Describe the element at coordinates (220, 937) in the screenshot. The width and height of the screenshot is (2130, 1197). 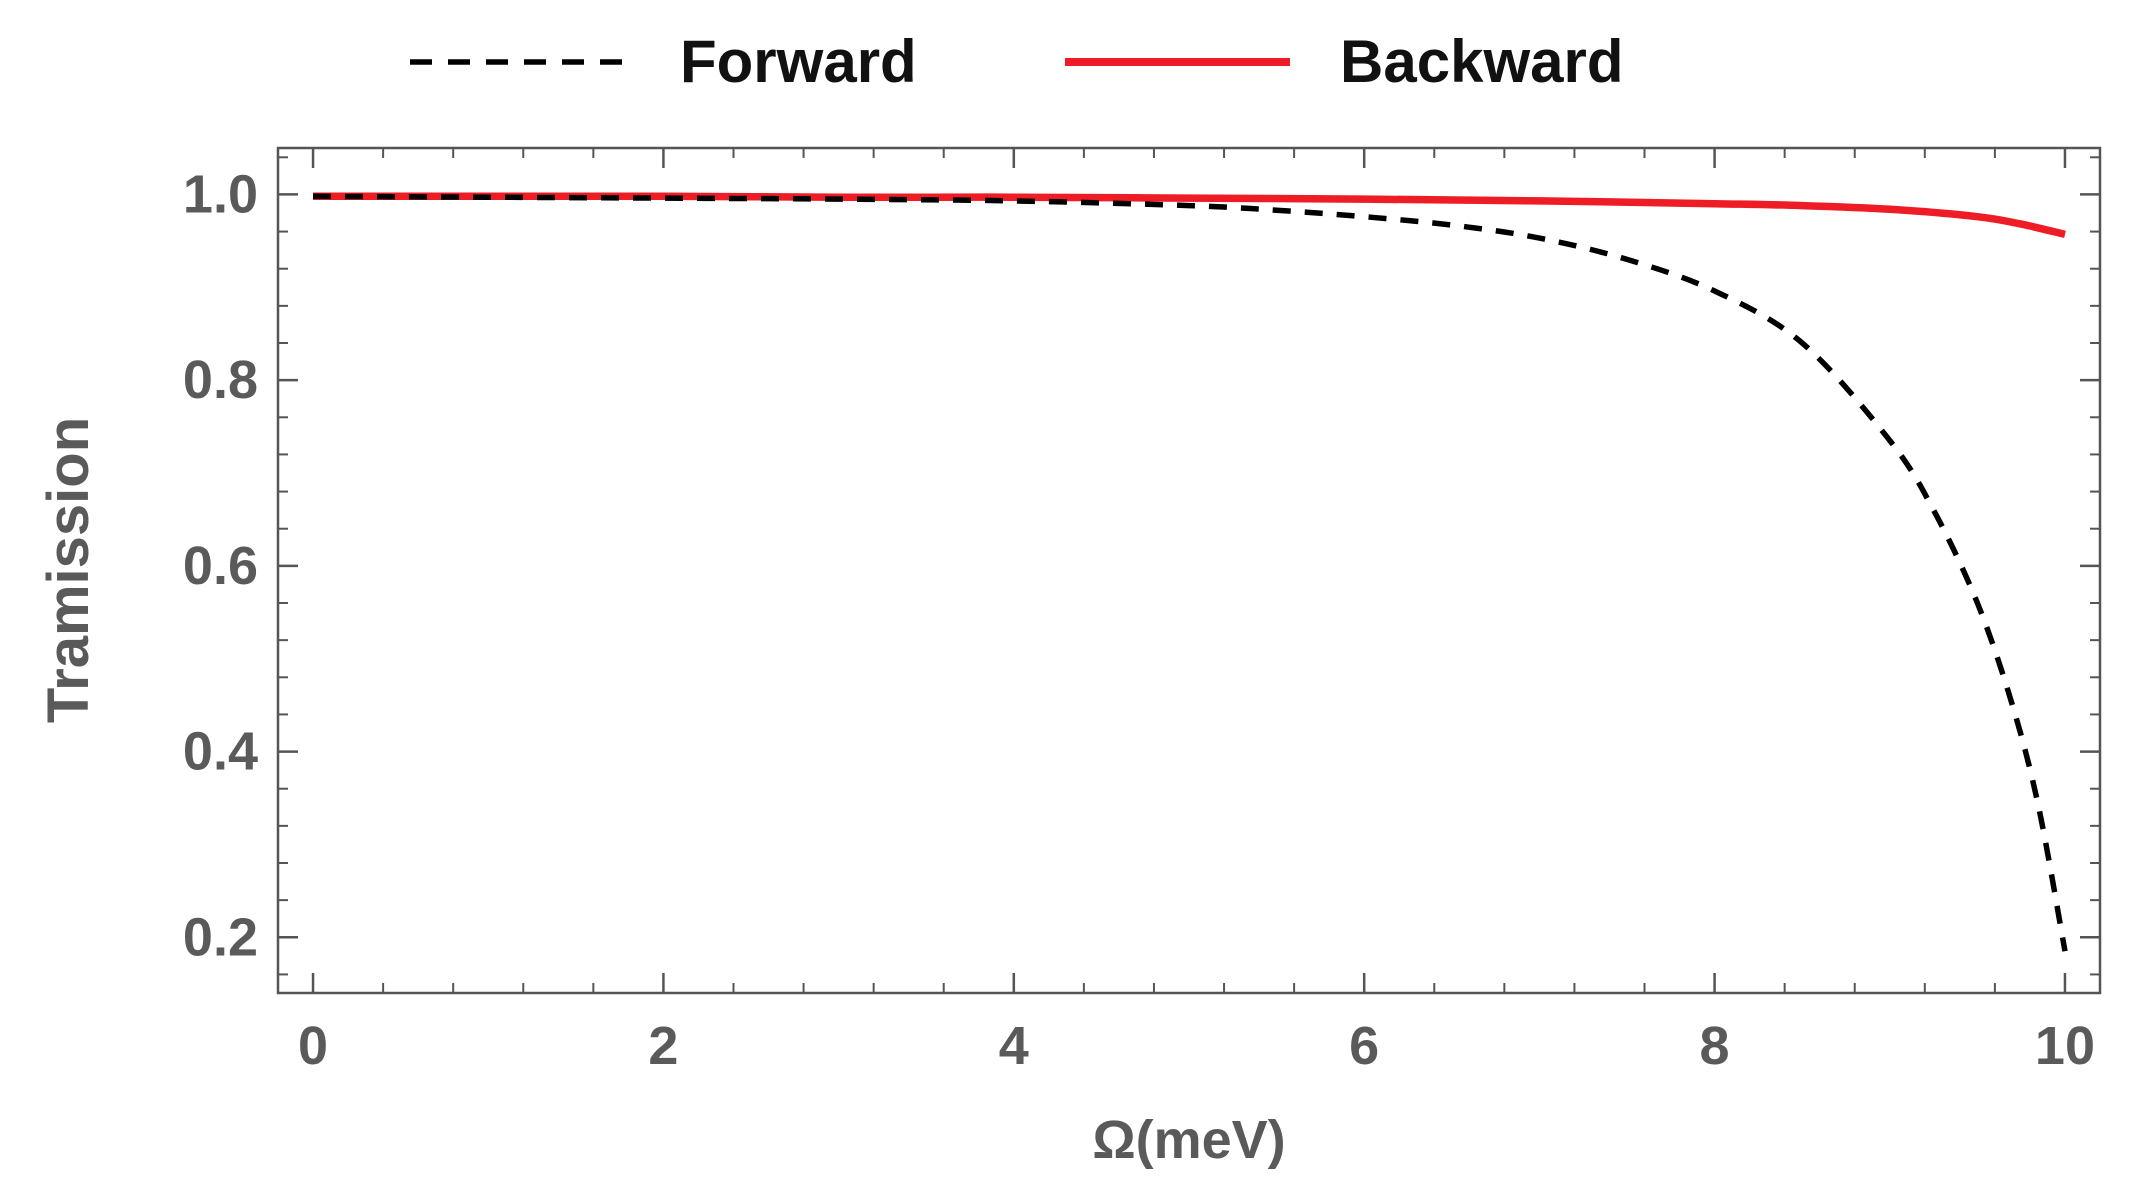
I see `y-tick-label: 0.2` at that location.